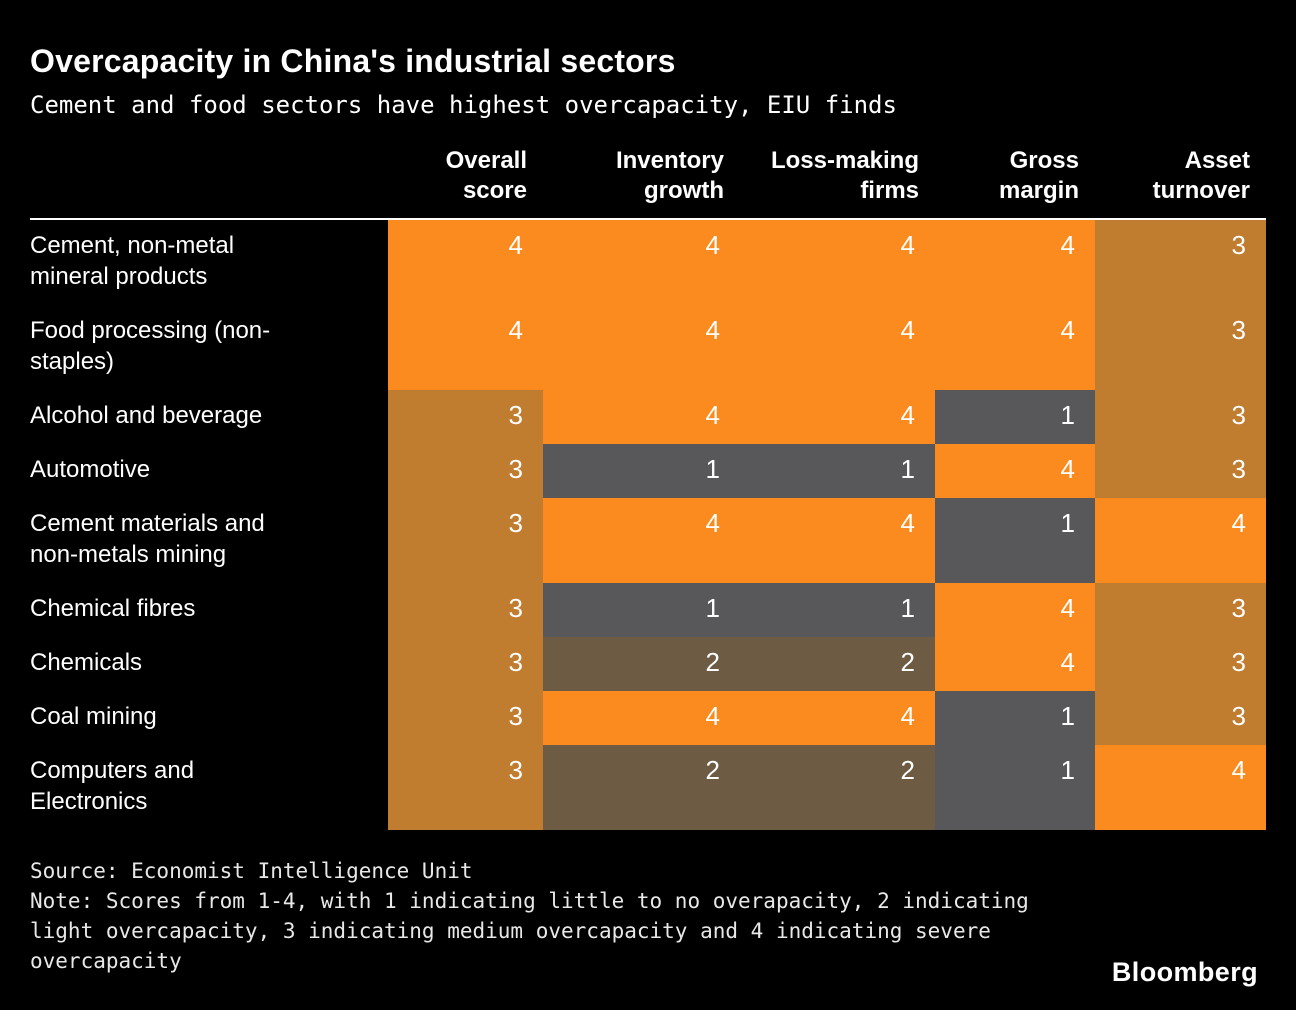 Image resolution: width=1296 pixels, height=1010 pixels. I want to click on row-label: Automotive, so click(90, 469).